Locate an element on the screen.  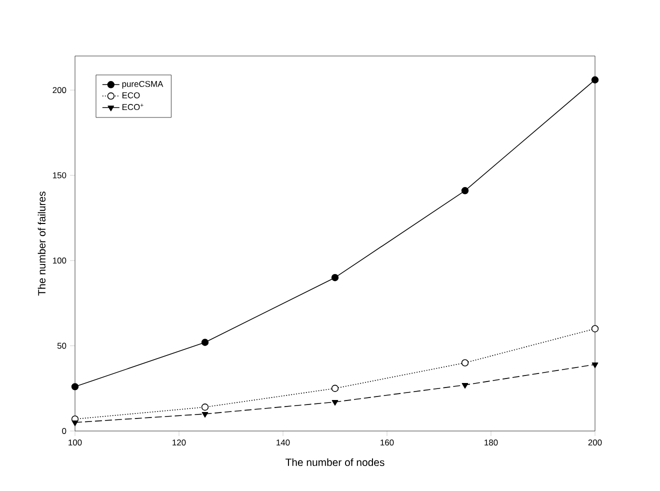
legend-label: pureCSMA is located at coordinates (143, 84).